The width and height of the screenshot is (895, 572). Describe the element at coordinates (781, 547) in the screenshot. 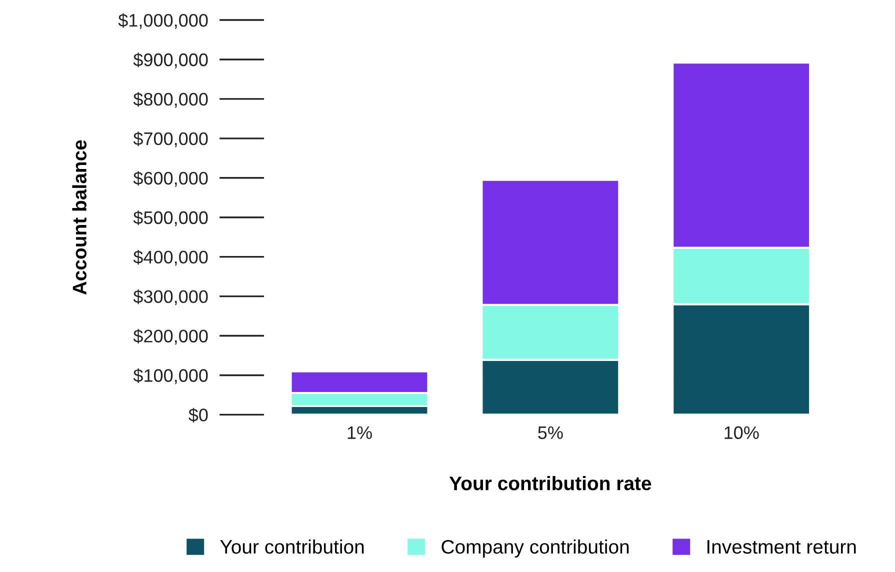

I see `legend-label: Investment return` at that location.